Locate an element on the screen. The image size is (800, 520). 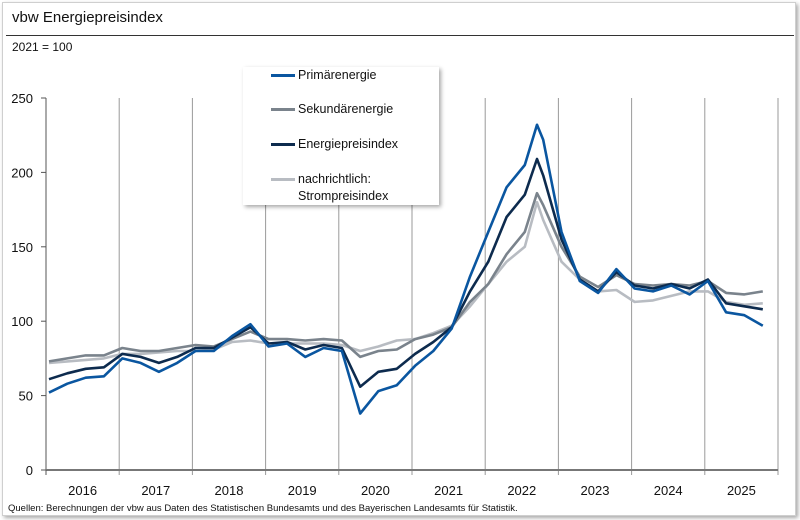
x-tick-label: 2018 is located at coordinates (229, 490).